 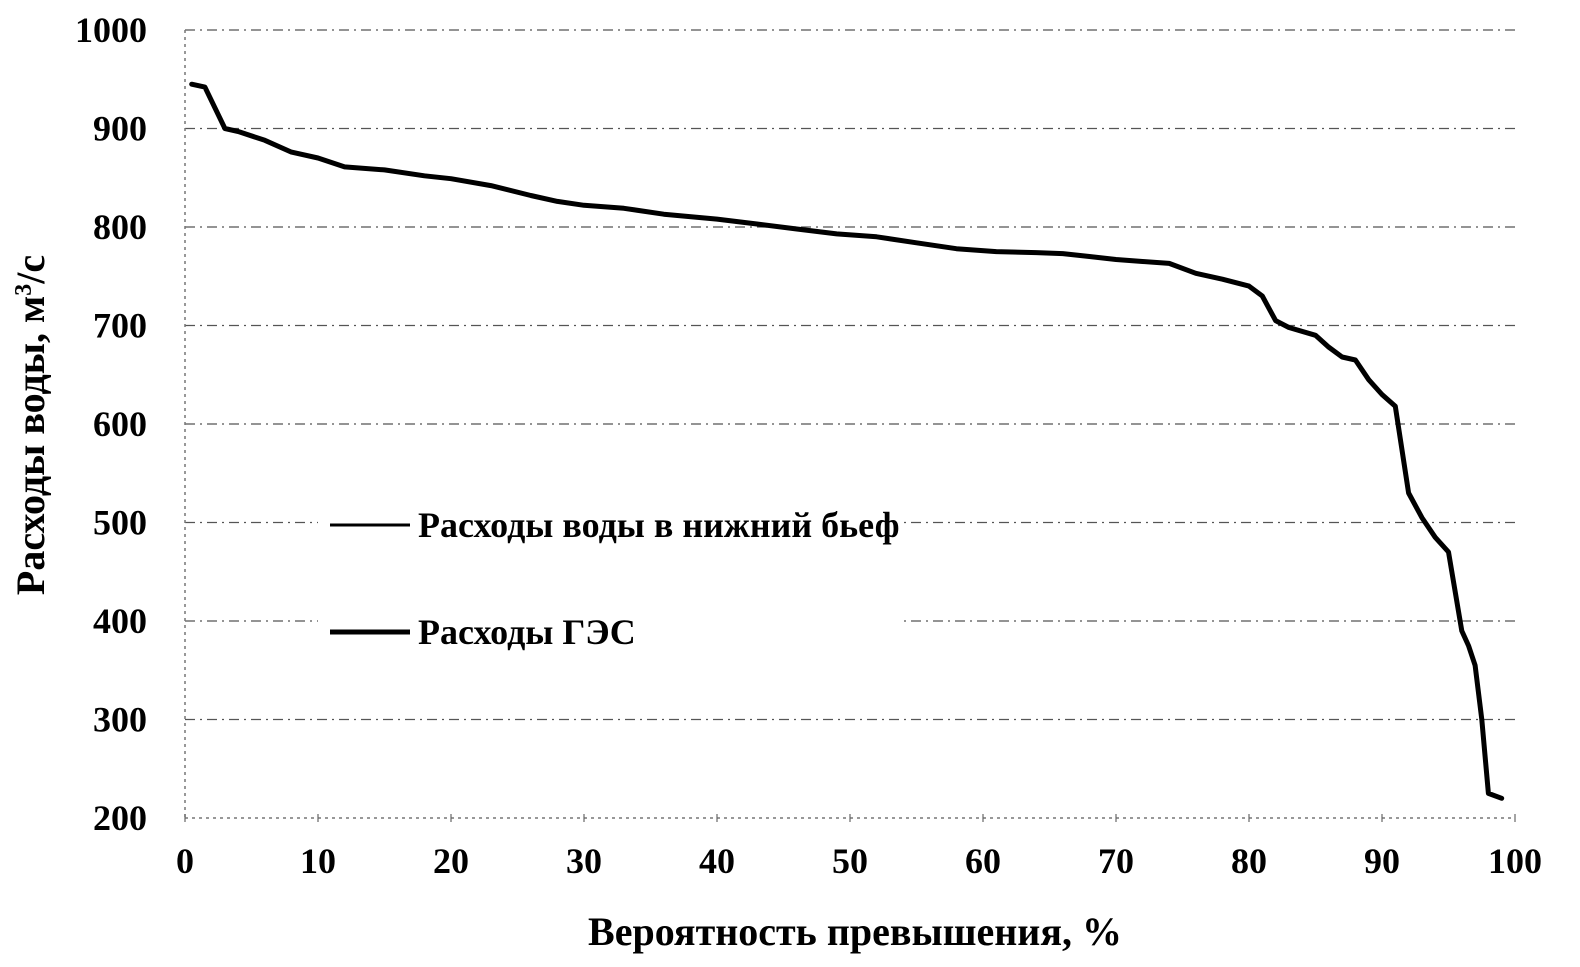 What do you see at coordinates (527, 632) in the screenshot?
I see `legend-label-1: Расходы ГЭС` at bounding box center [527, 632].